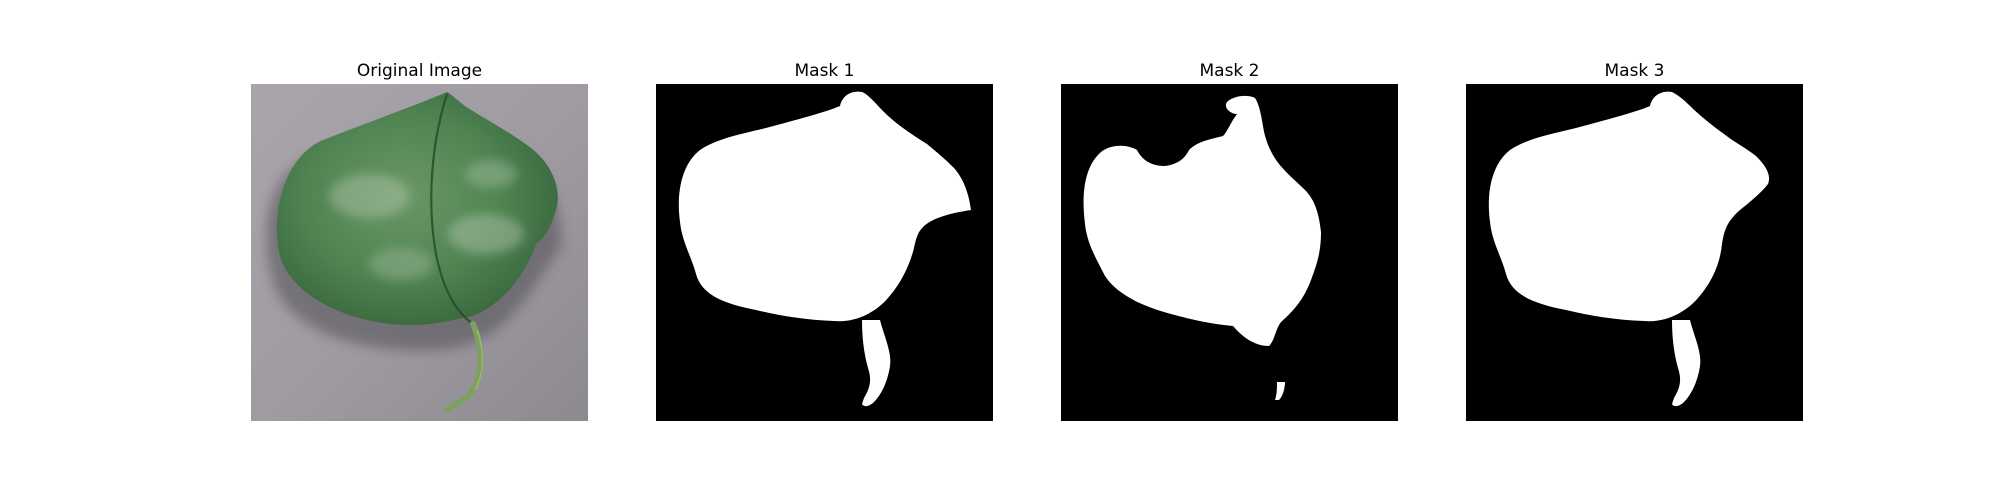 The image size is (2000, 500). I want to click on panel-title: Mask 2, so click(1229, 71).